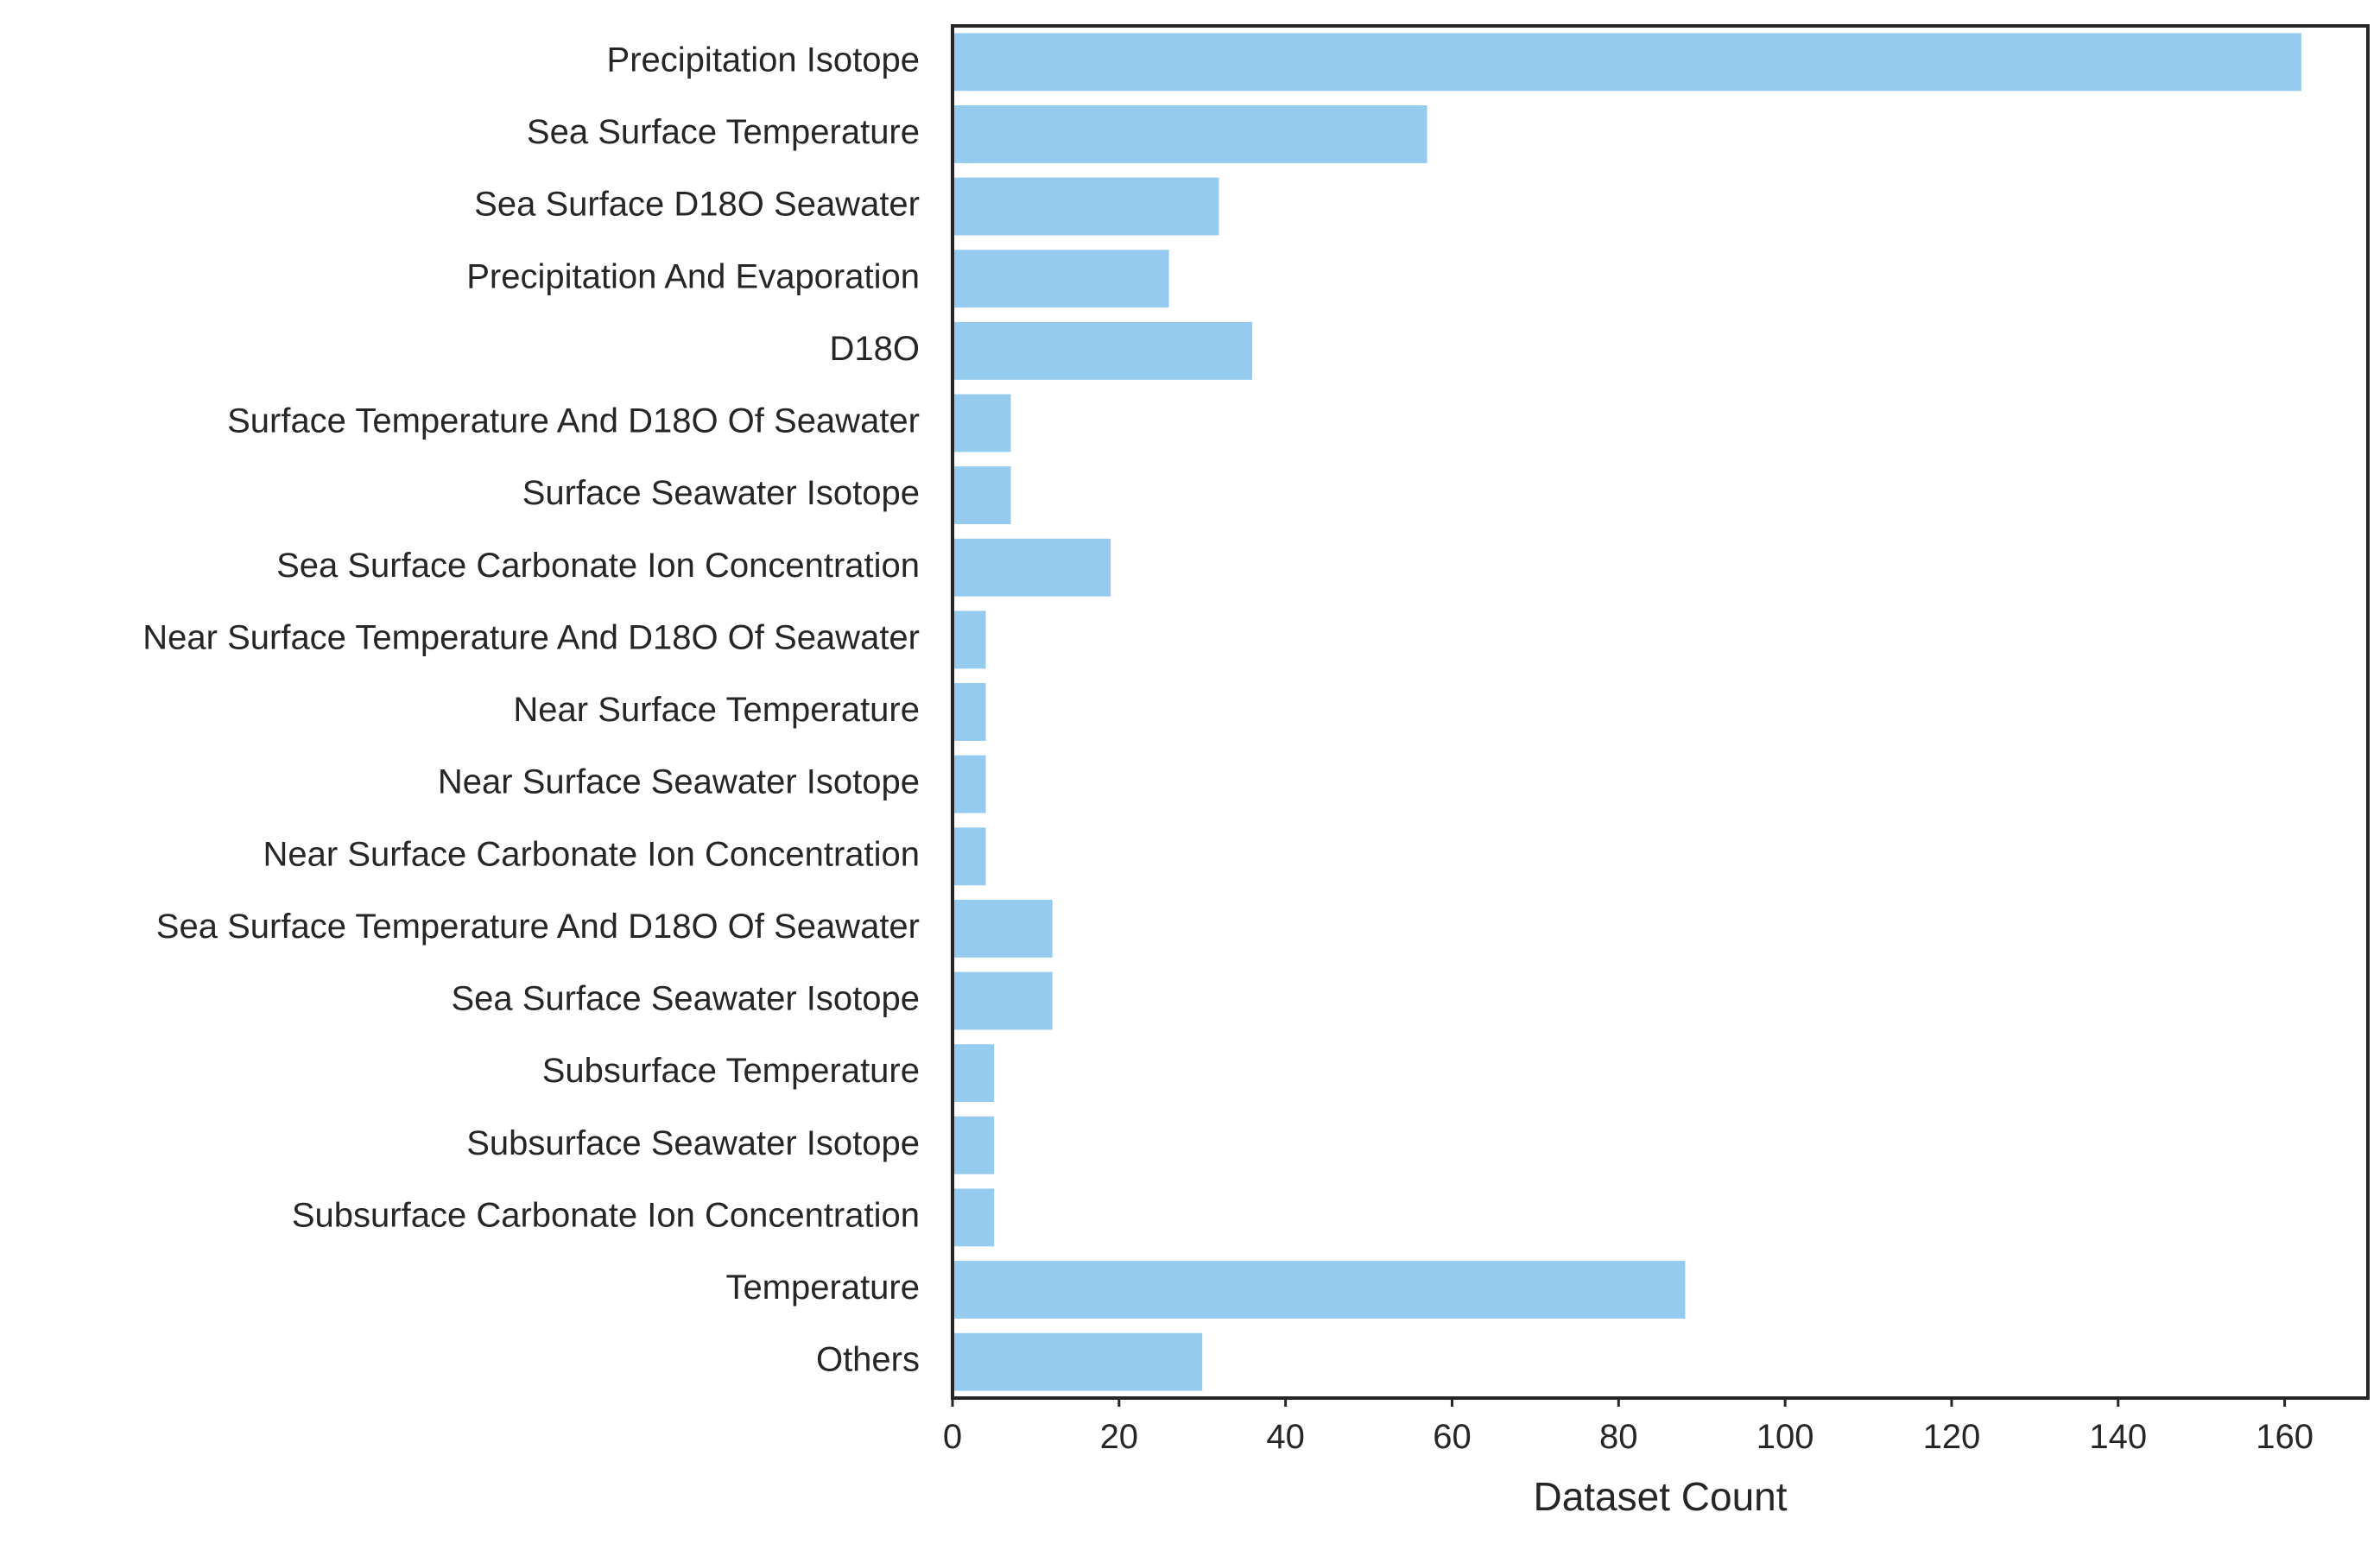 This screenshot has height=1544, width=2380. What do you see at coordinates (868, 1360) in the screenshot?
I see `category-label: Others` at bounding box center [868, 1360].